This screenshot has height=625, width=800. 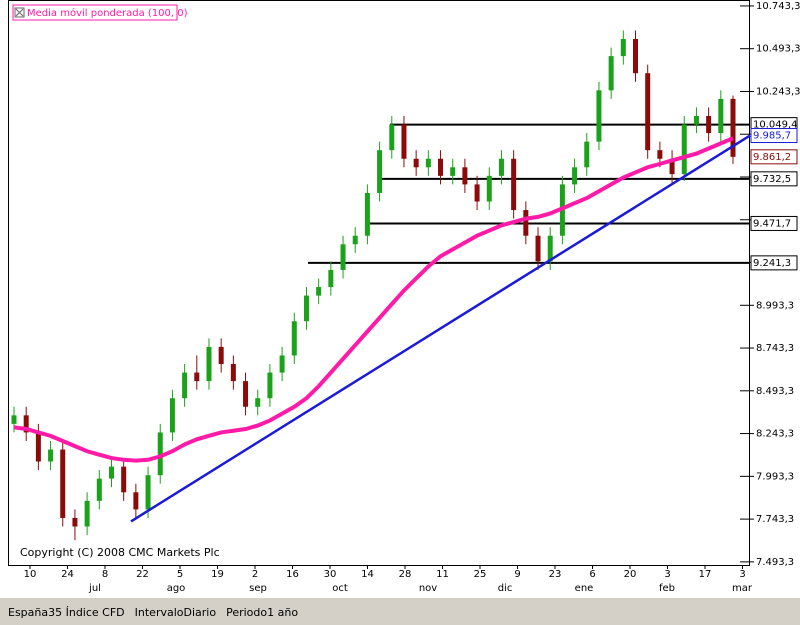 I want to click on x-tick-label: 19, so click(x=217, y=574).